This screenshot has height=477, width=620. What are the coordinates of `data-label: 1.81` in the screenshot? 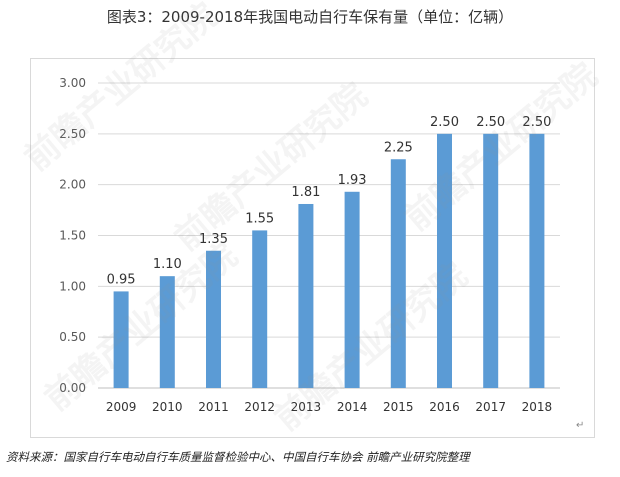 It's located at (305, 192).